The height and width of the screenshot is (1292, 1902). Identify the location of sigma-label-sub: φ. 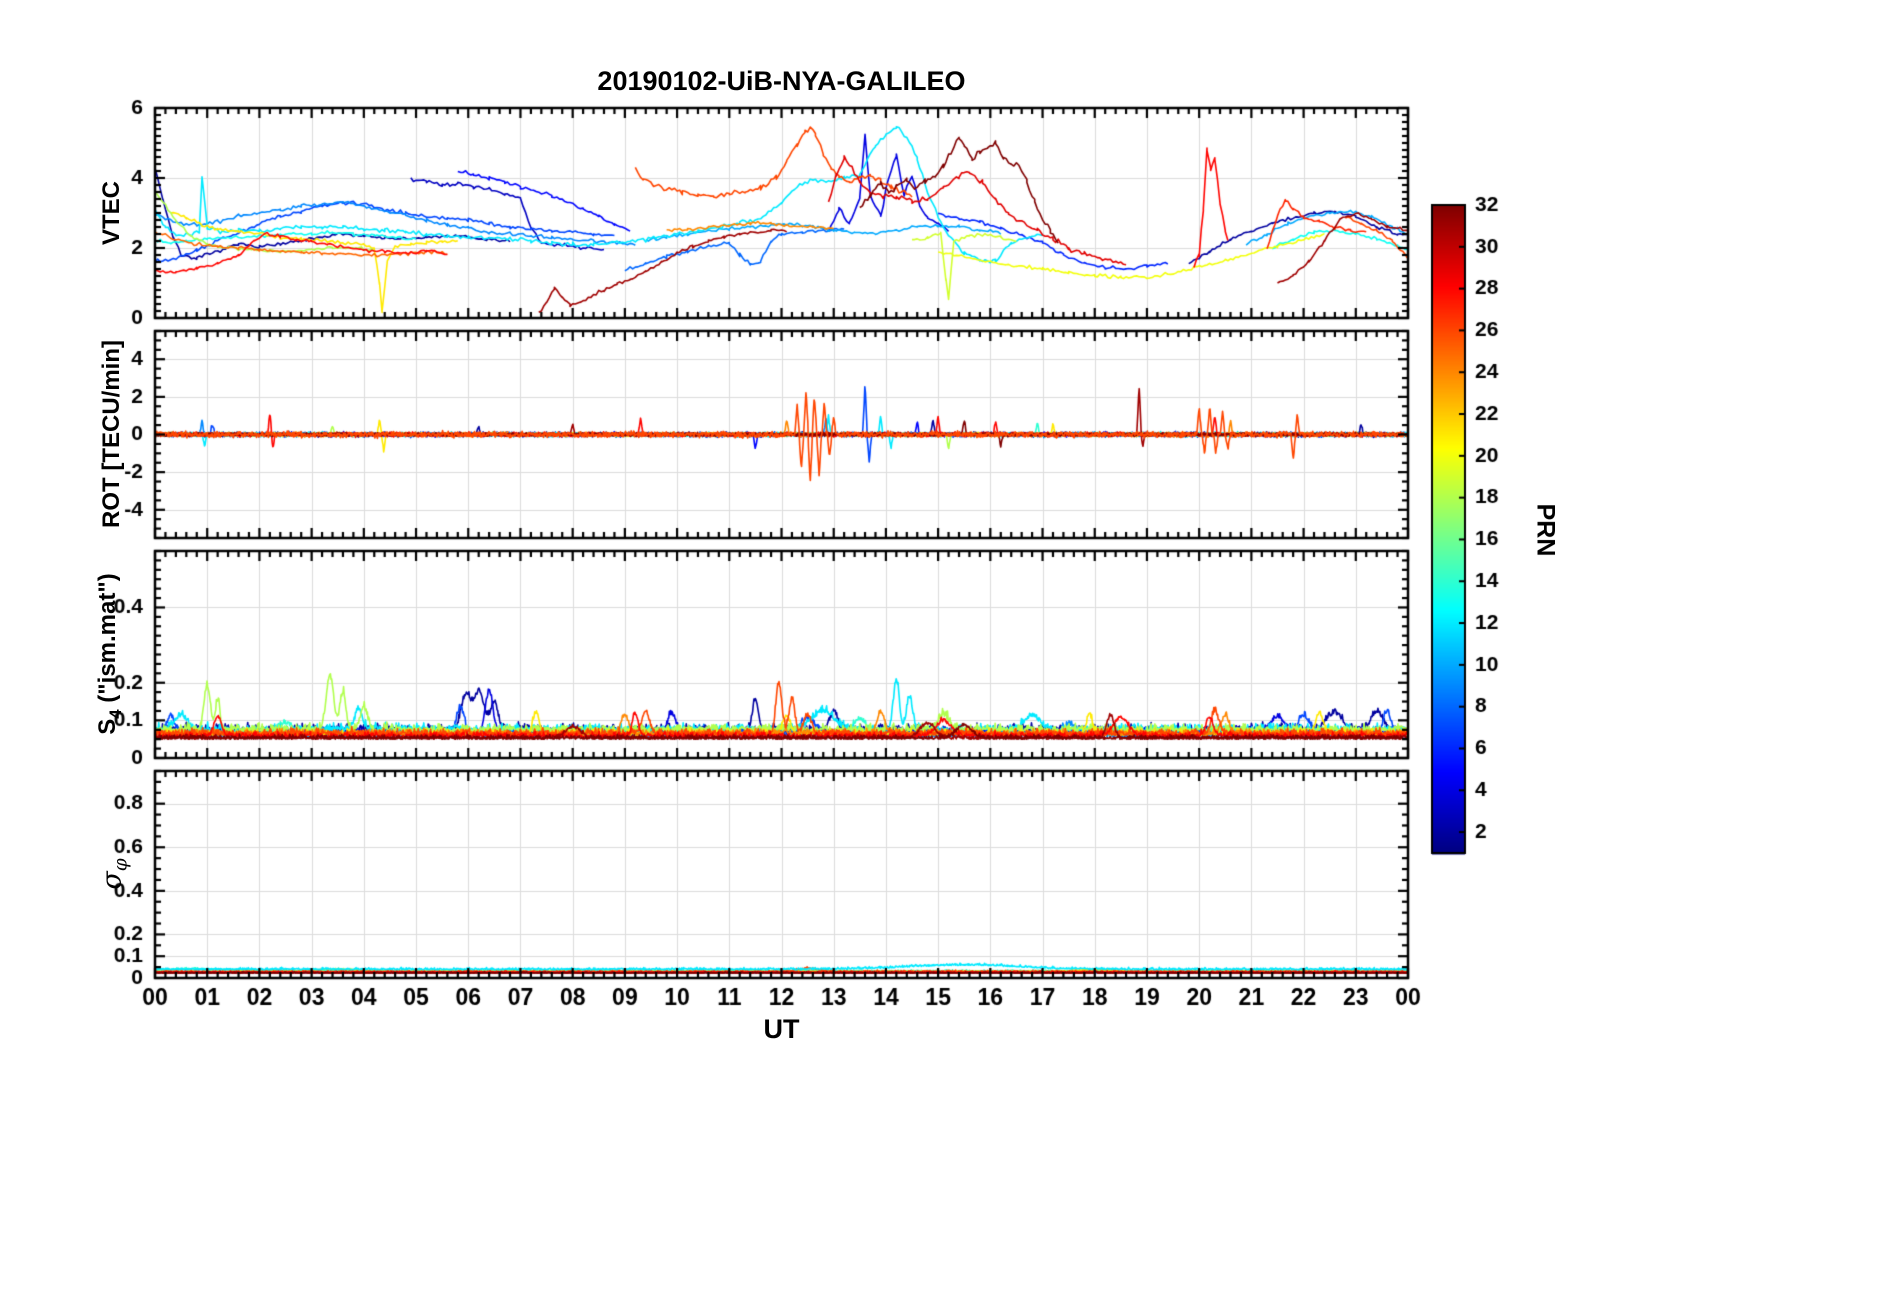
(121, 865).